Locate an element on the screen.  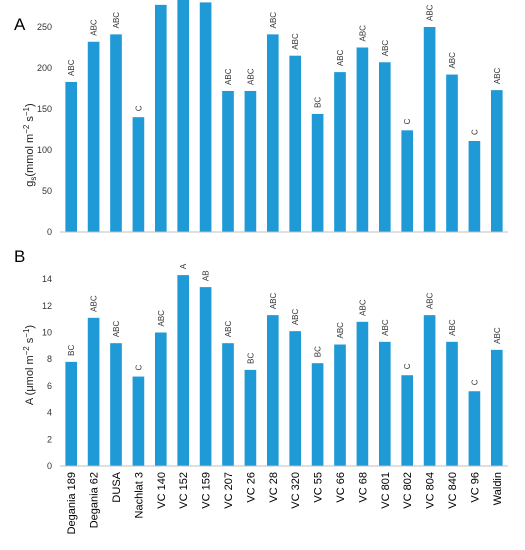
panel-b-ylabel-base: A (μmol m is located at coordinates (30, 380).